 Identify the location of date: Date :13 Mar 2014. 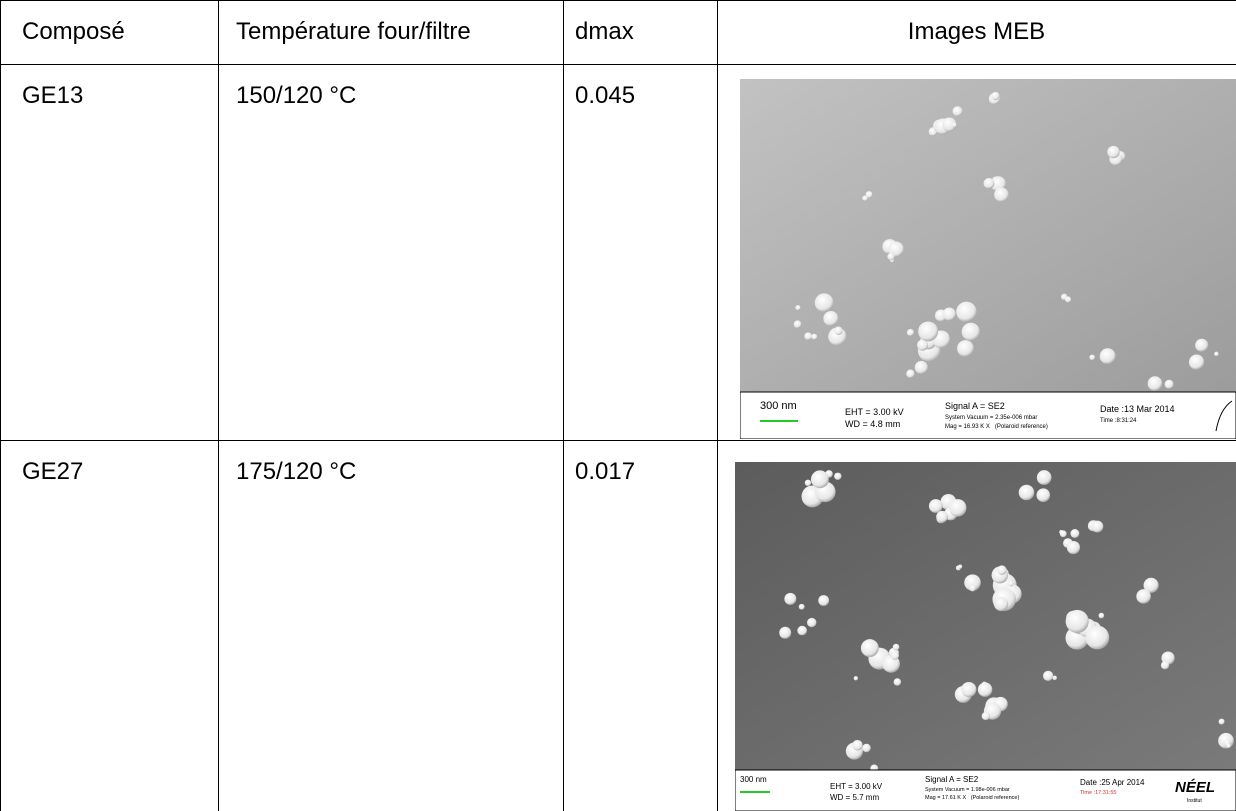
(1137, 409).